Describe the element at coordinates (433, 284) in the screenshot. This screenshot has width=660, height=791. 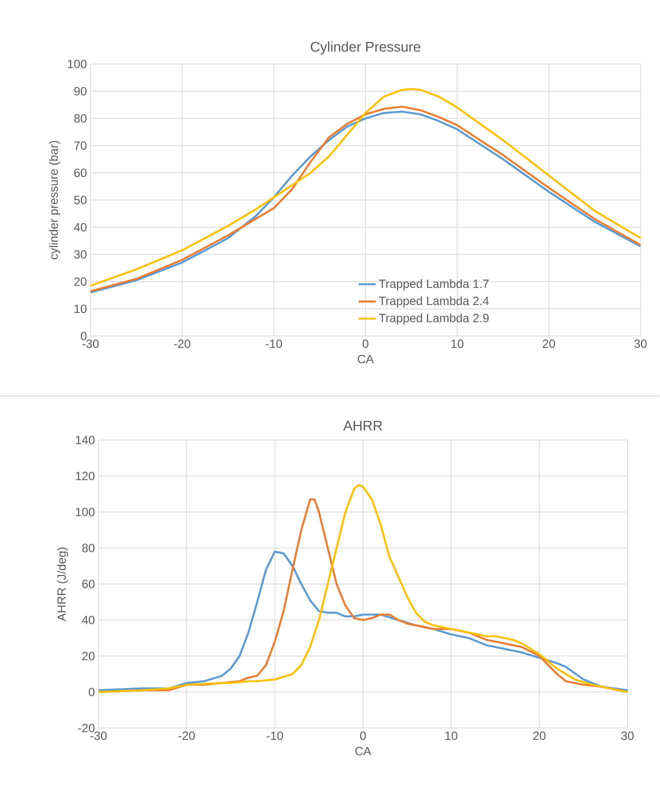
I see `legend-label: Trapped Lambda 1.7` at that location.